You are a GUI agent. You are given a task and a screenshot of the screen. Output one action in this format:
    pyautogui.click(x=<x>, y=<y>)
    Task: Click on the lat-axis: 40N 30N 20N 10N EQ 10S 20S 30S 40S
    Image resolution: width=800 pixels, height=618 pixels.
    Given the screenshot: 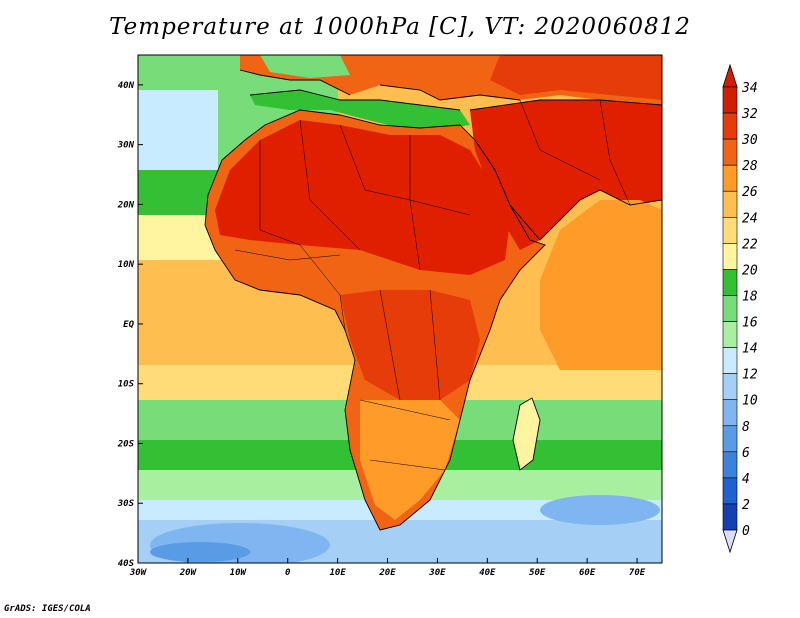 What is the action you would take?
    pyautogui.click(x=130, y=325)
    